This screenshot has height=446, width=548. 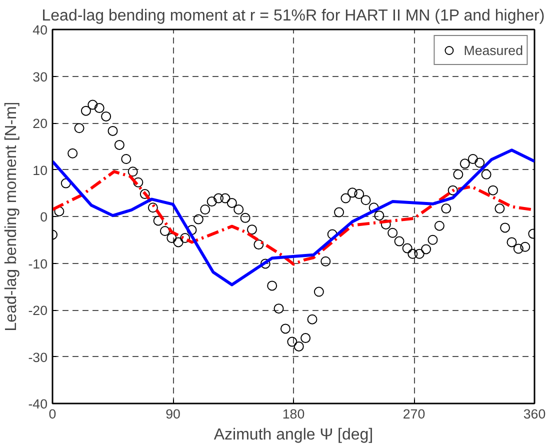 I want to click on x-tick-label: 270, so click(x=414, y=414).